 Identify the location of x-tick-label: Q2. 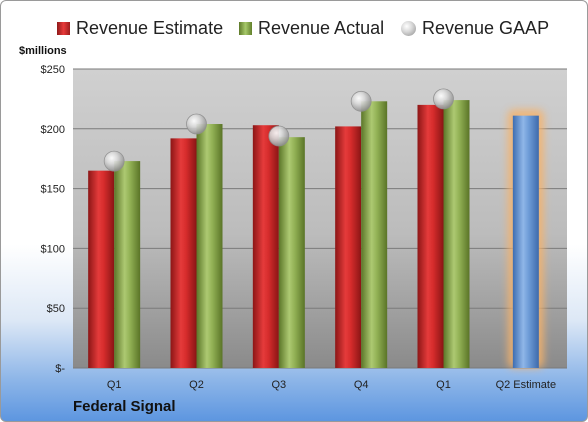
(196, 385).